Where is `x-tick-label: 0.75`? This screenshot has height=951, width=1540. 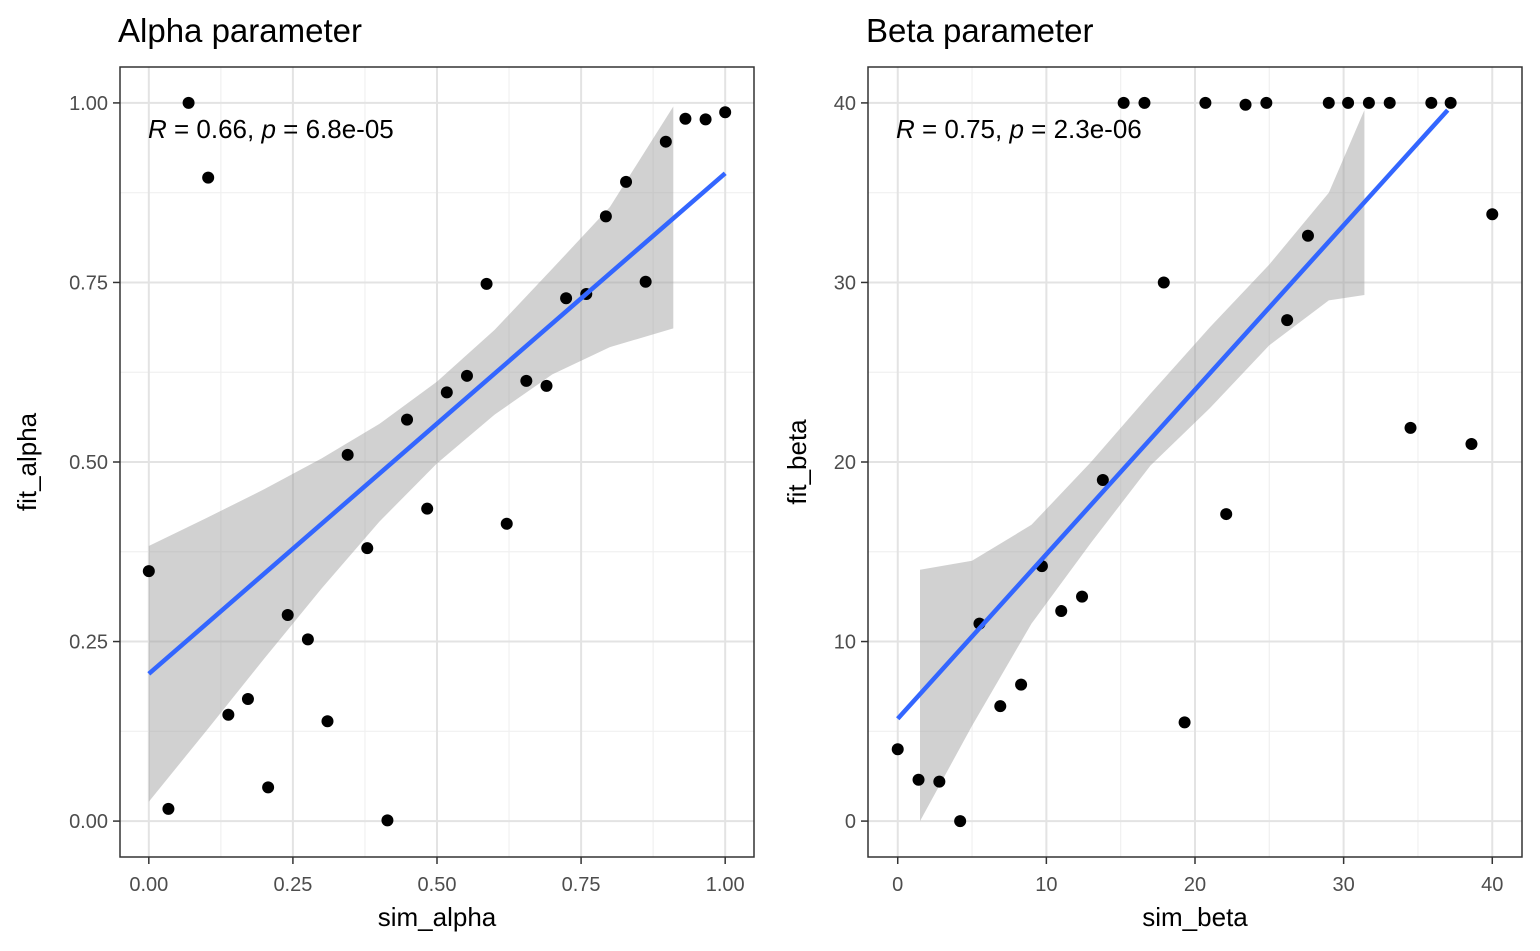 x-tick-label: 0.75 is located at coordinates (581, 885).